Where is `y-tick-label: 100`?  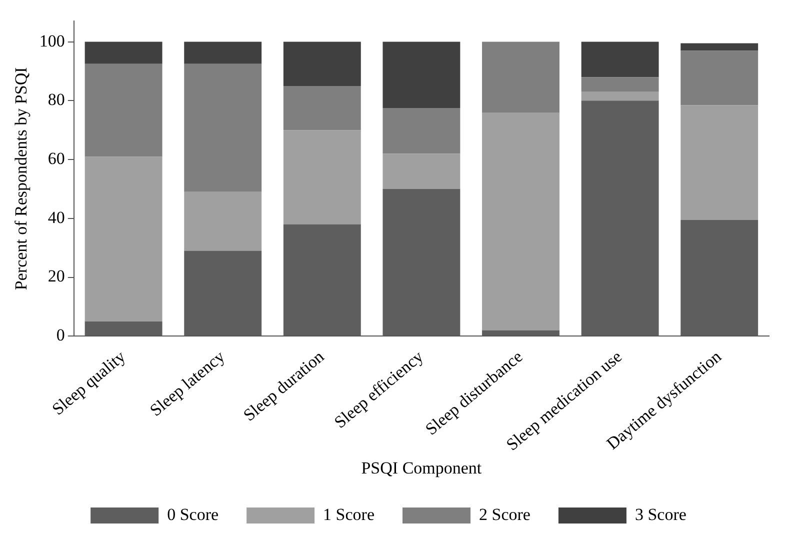
y-tick-label: 100 is located at coordinates (52, 40).